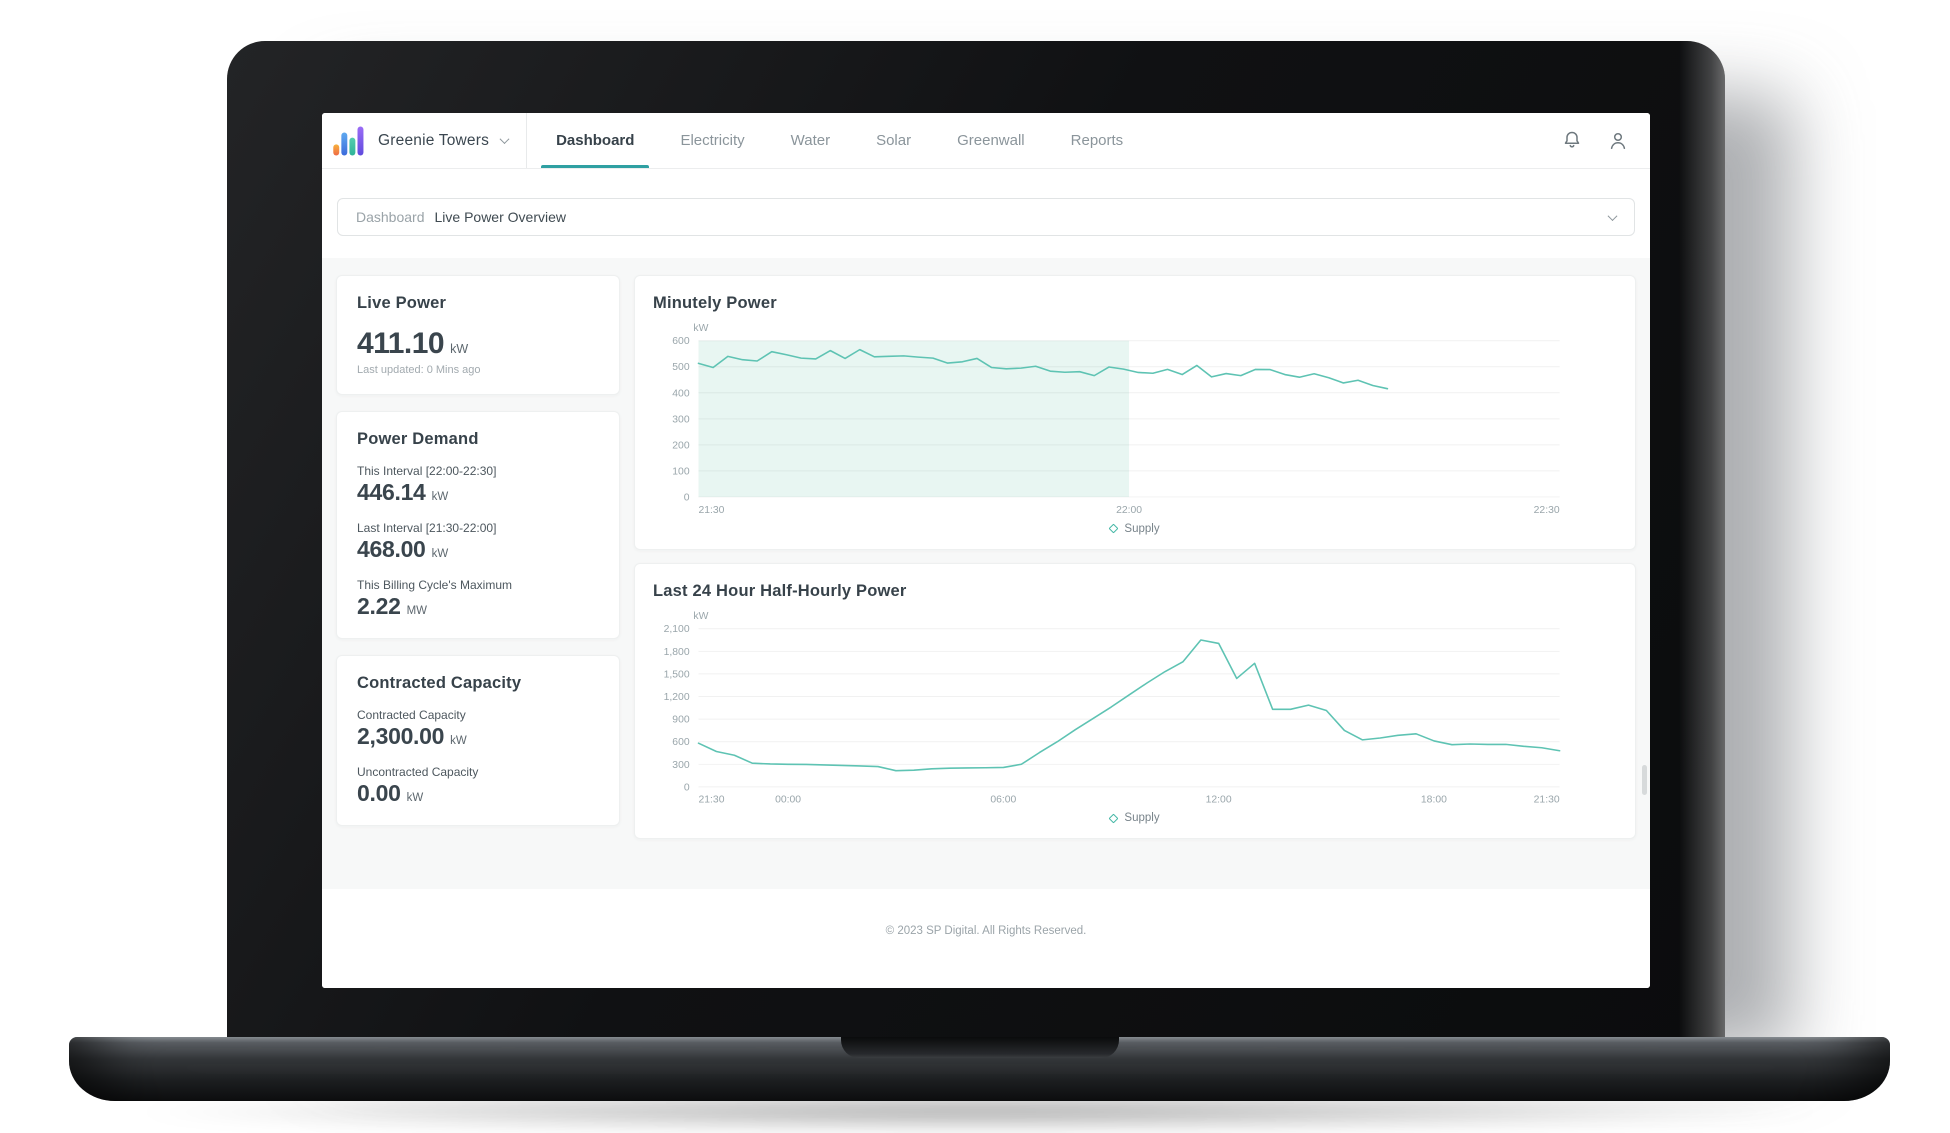  I want to click on stat-value: 2.22, so click(379, 606).